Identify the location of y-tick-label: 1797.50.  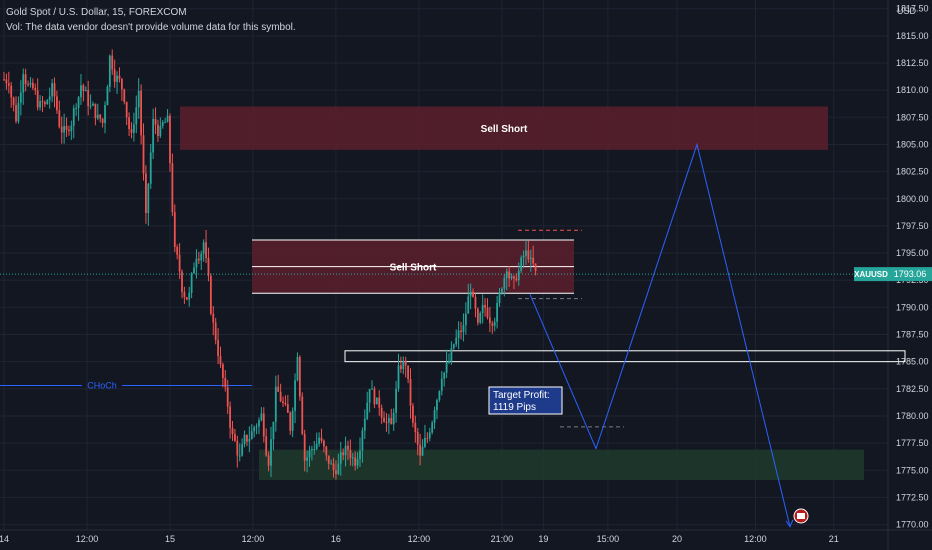
(912, 226).